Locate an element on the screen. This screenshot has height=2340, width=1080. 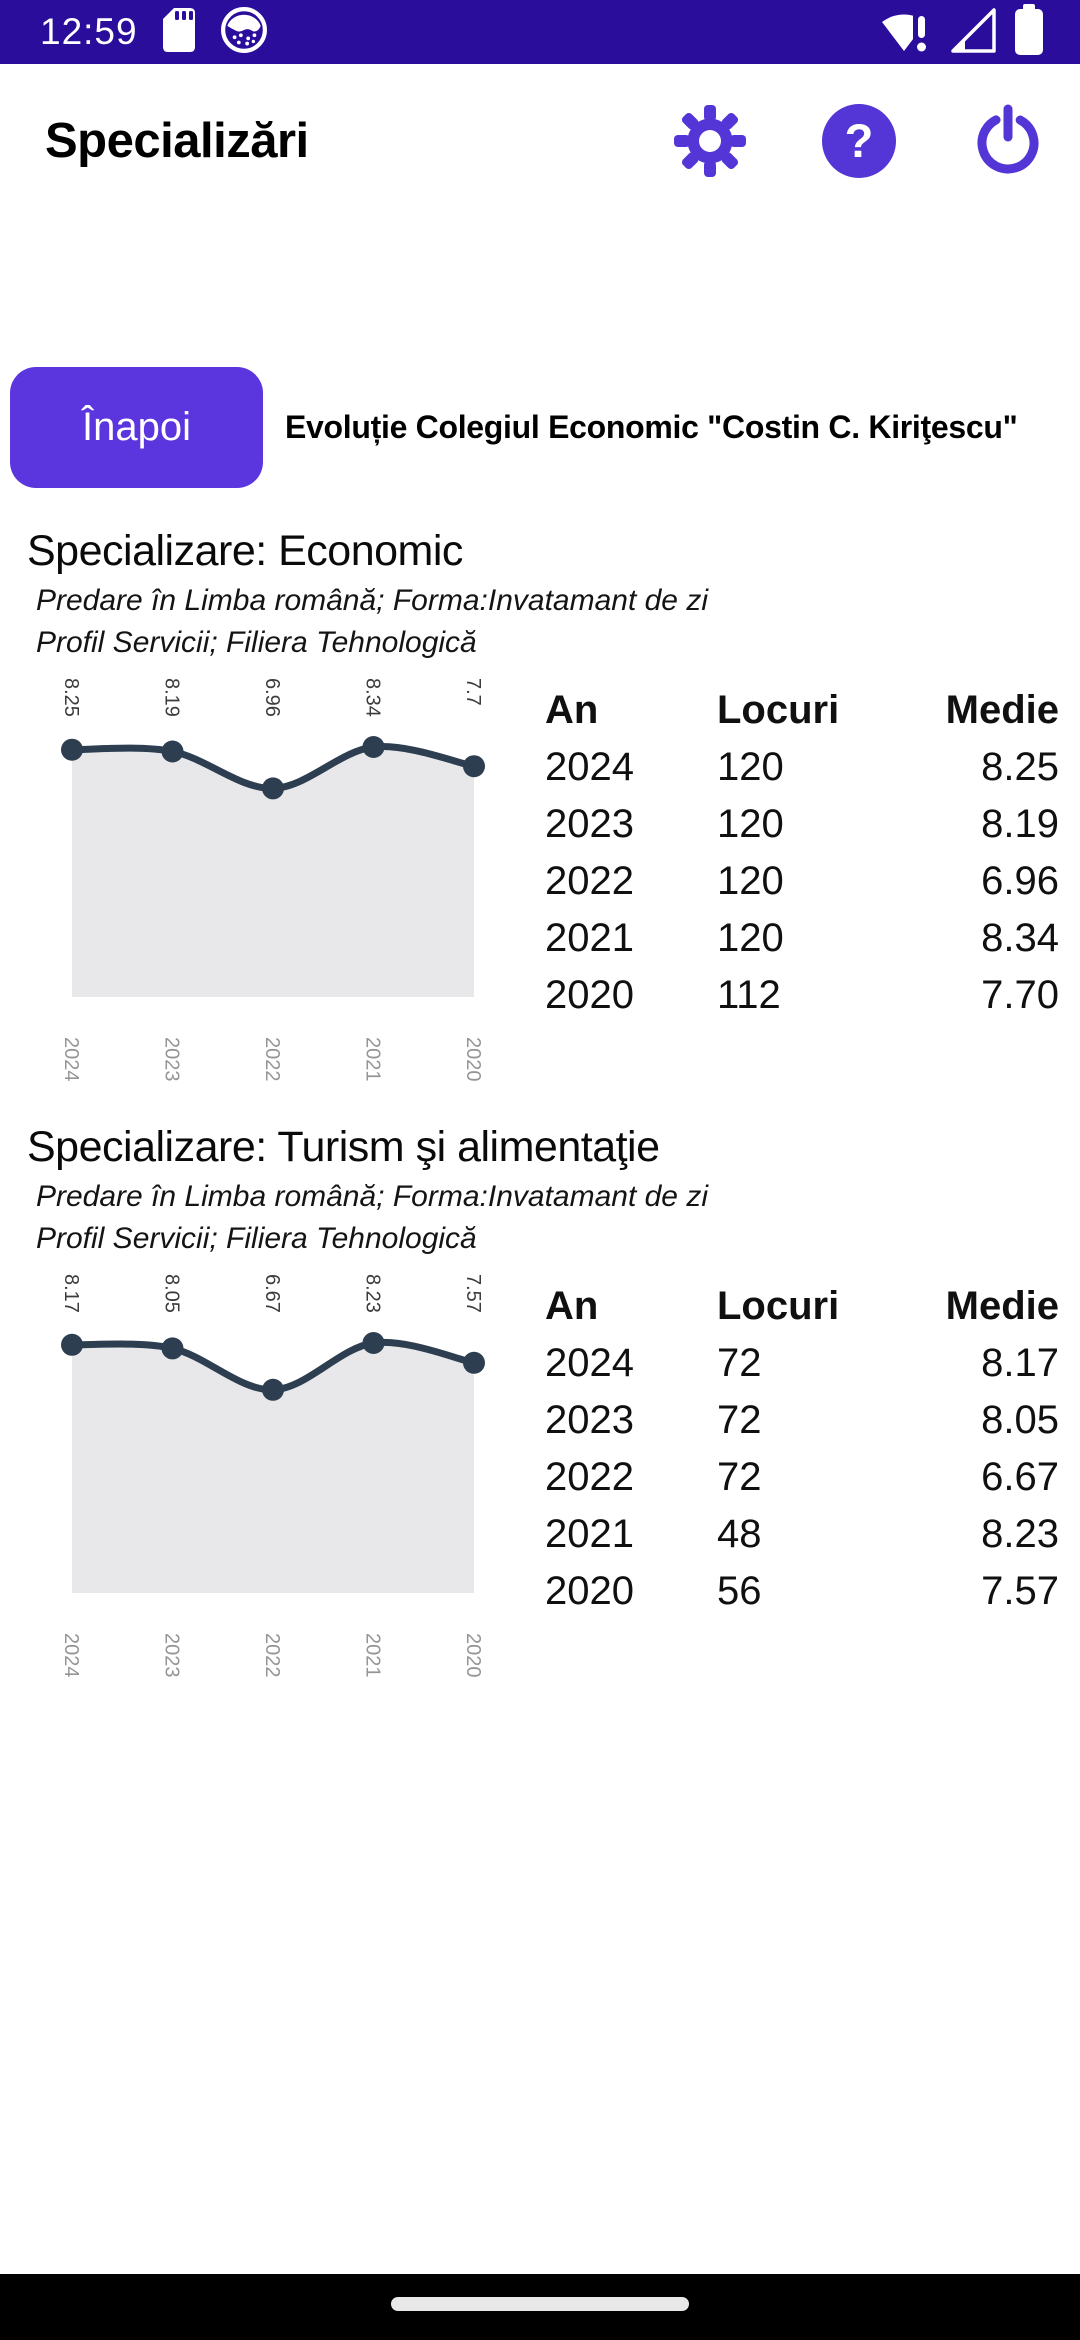
status-bar: 12:59 is located at coordinates (540, 32).